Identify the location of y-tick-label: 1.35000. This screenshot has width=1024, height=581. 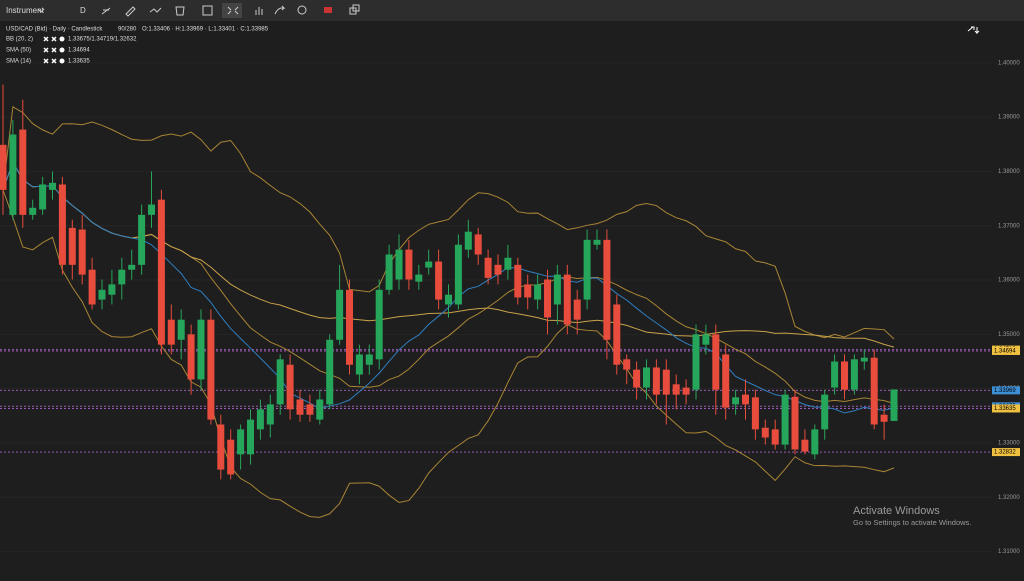
(1009, 335).